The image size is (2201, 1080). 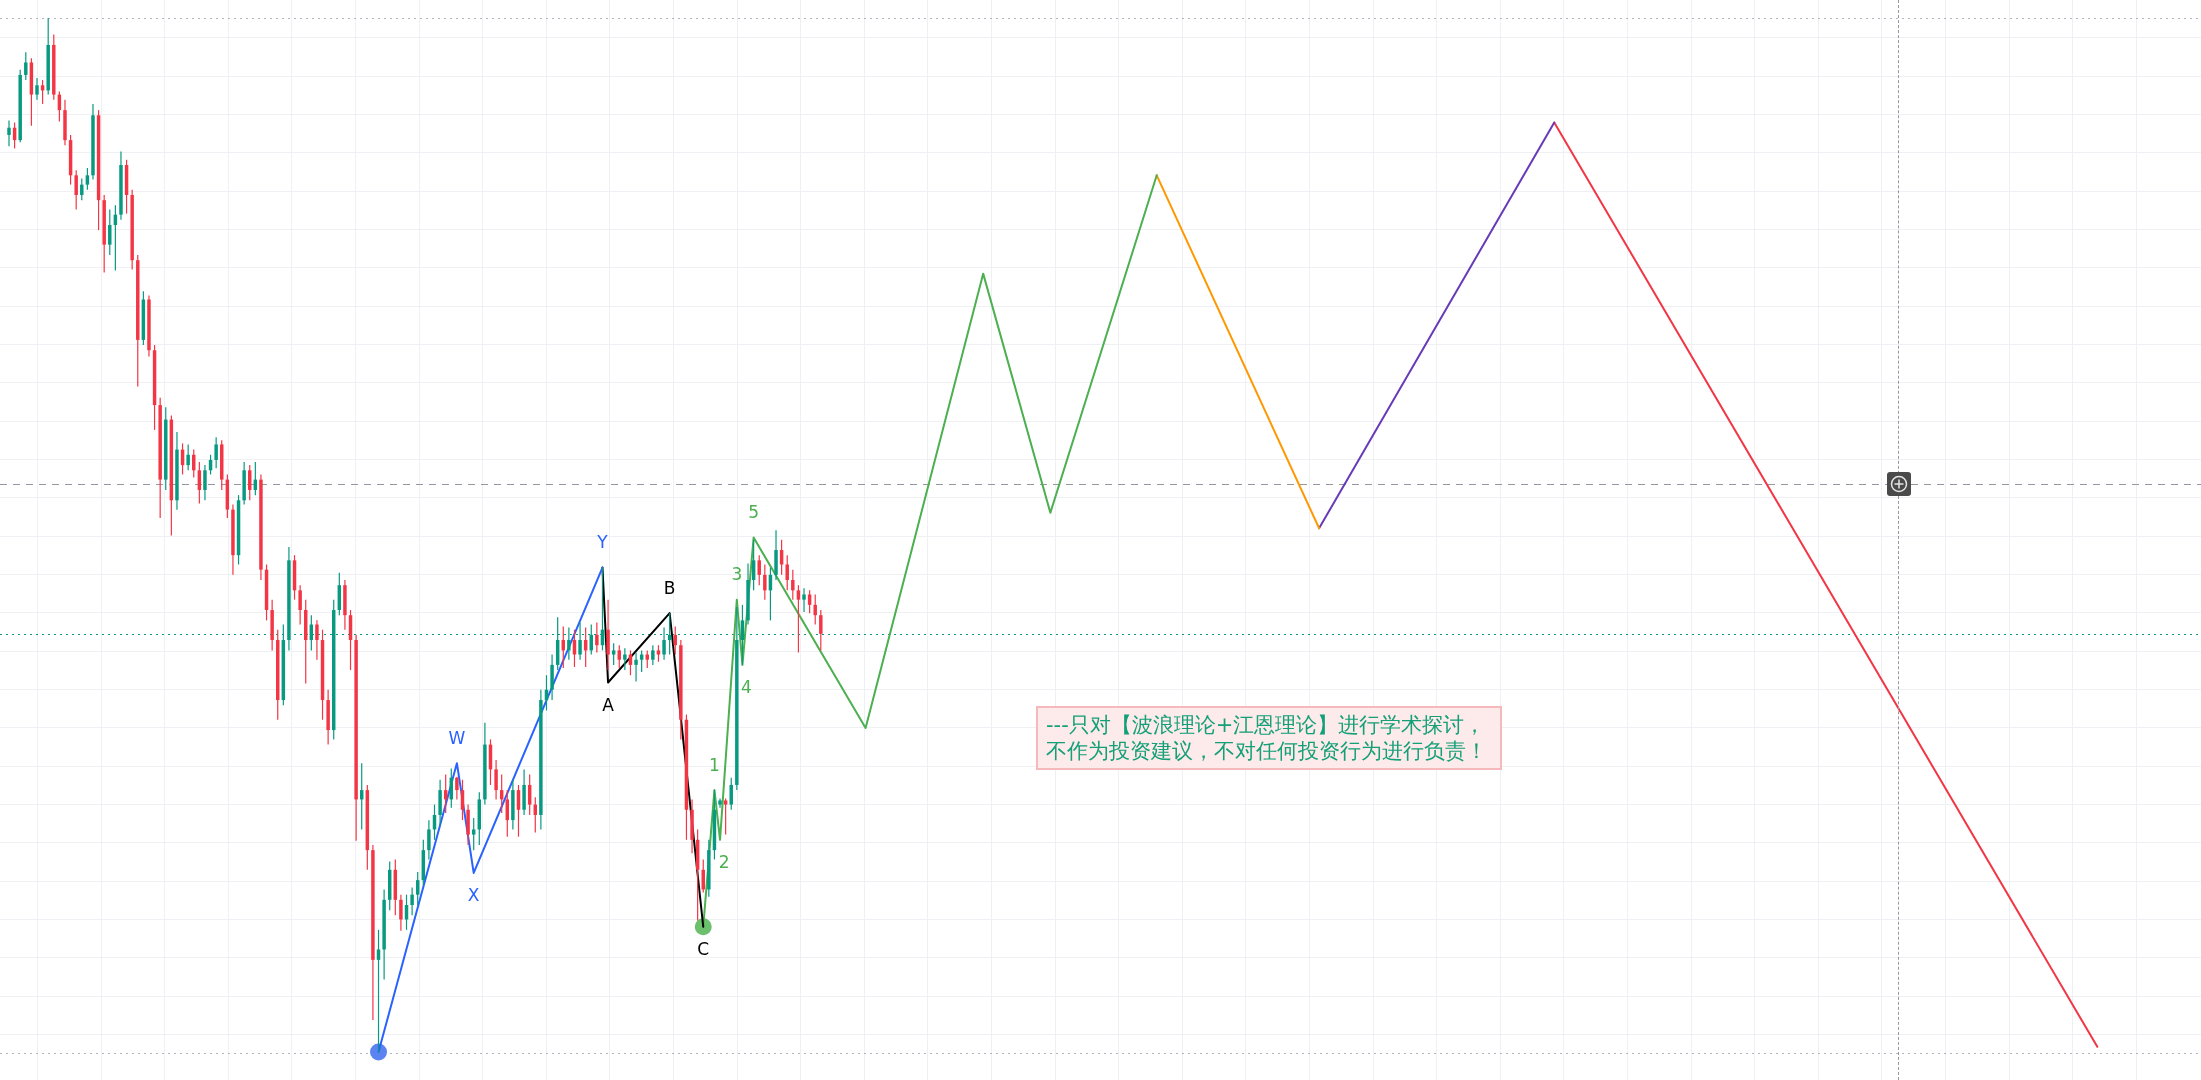 What do you see at coordinates (608, 704) in the screenshot?
I see `annotation: A` at bounding box center [608, 704].